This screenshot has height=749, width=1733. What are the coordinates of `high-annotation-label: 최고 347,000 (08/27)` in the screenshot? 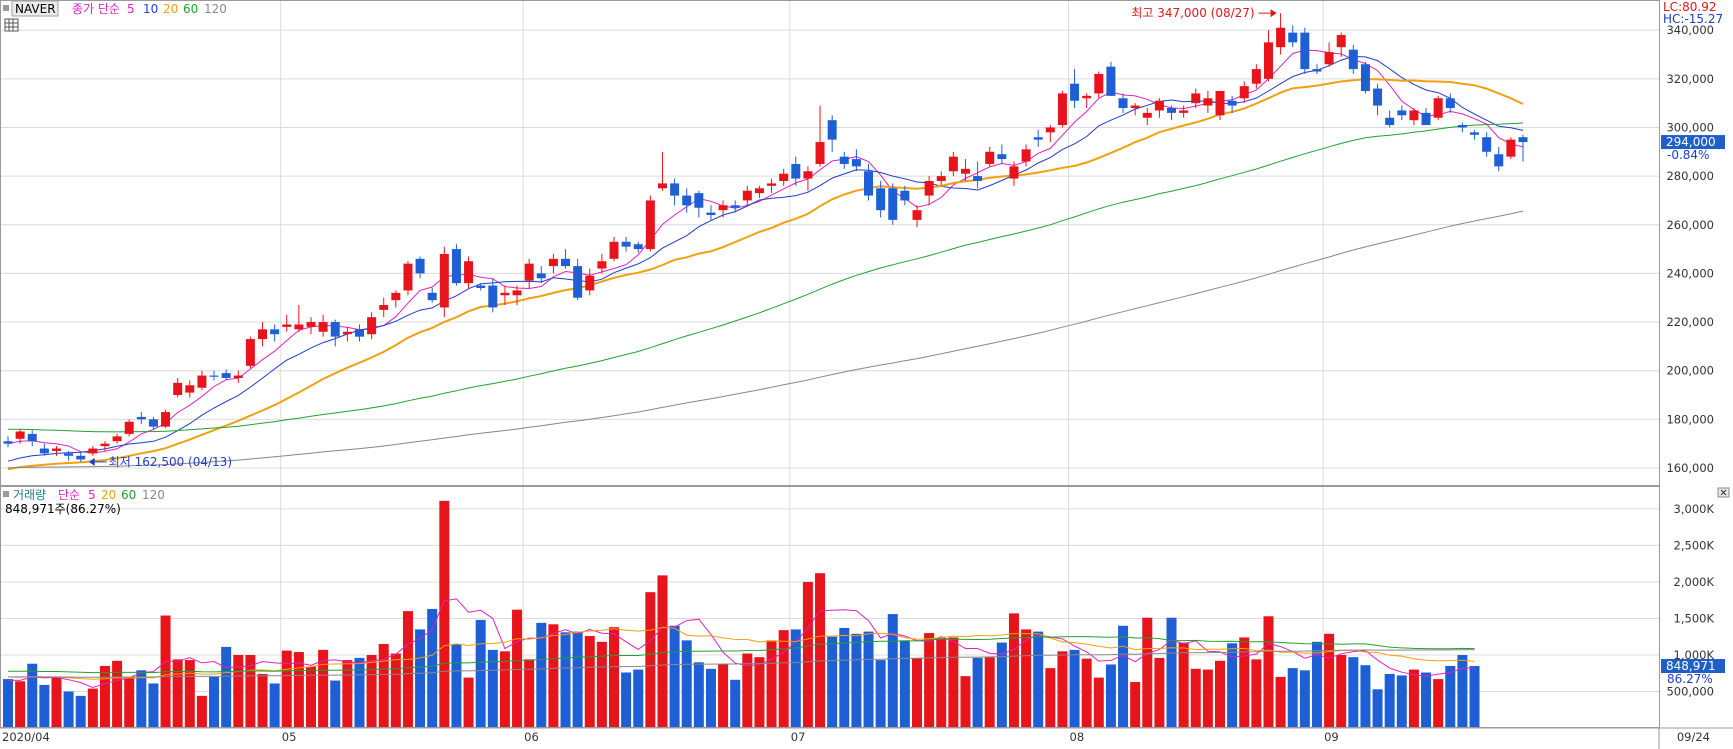 It's located at (1192, 13).